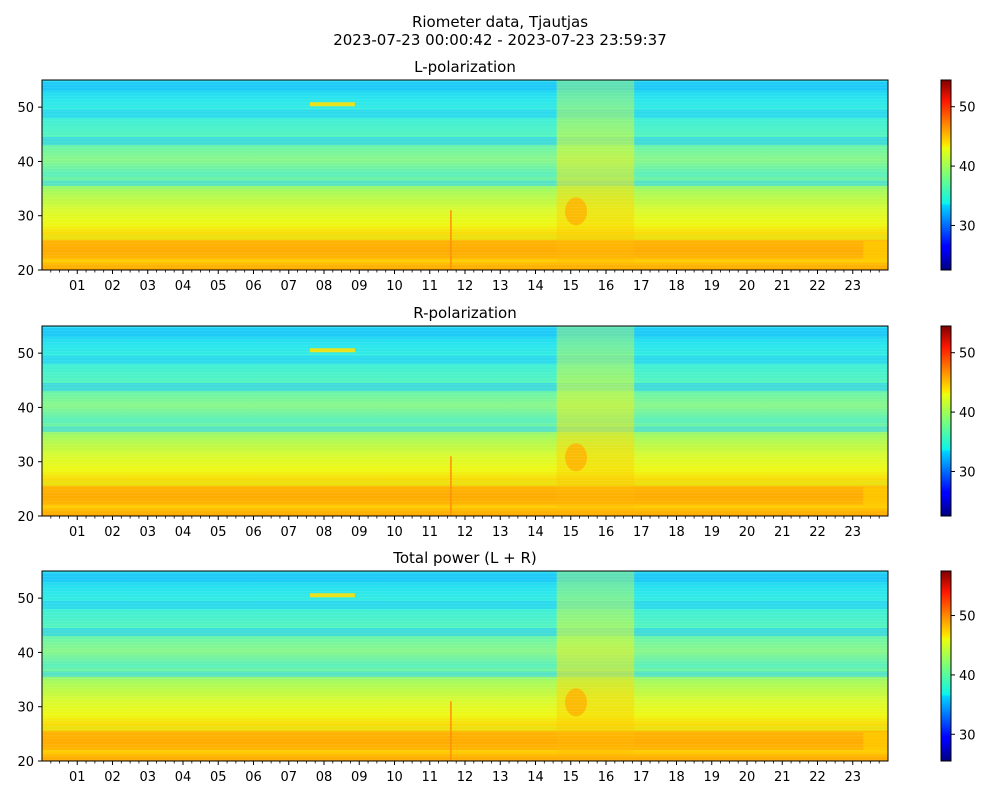 The image size is (1000, 800). Describe the element at coordinates (500, 22) in the screenshot. I see `figure-title-line1: Riometer data, Tjautjas` at that location.